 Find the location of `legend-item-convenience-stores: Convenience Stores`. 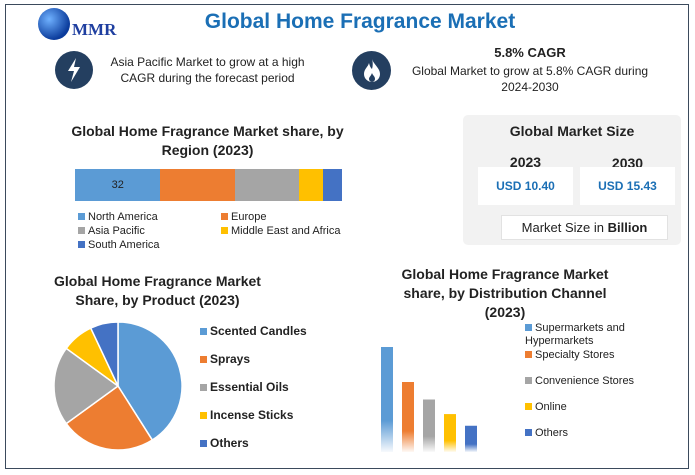

legend-item-convenience-stores: Convenience Stores is located at coordinates (595, 388).